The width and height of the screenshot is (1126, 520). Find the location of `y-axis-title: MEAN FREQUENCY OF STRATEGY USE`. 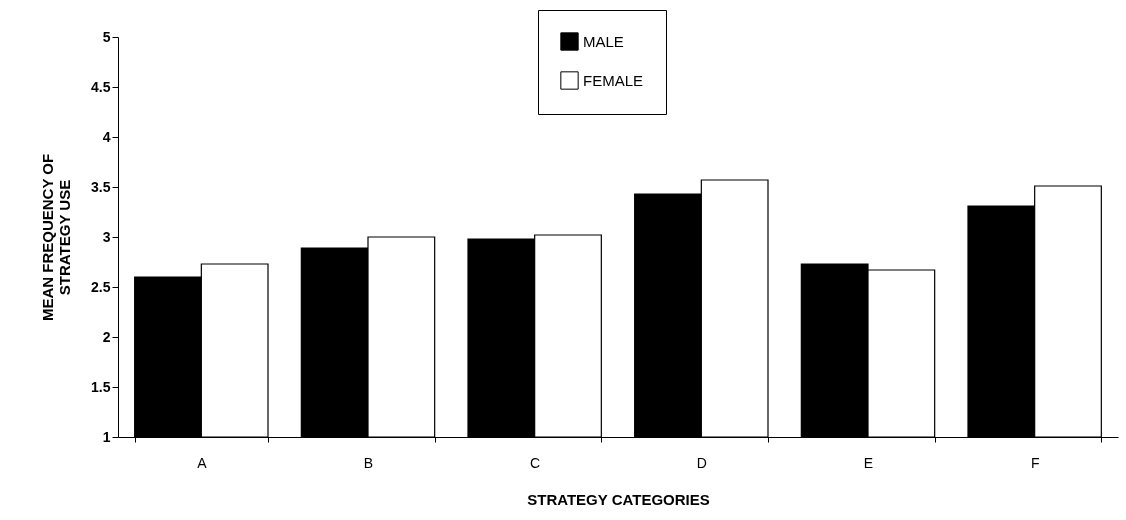

y-axis-title: MEAN FREQUENCY OF STRATEGY USE is located at coordinates (56, 237).